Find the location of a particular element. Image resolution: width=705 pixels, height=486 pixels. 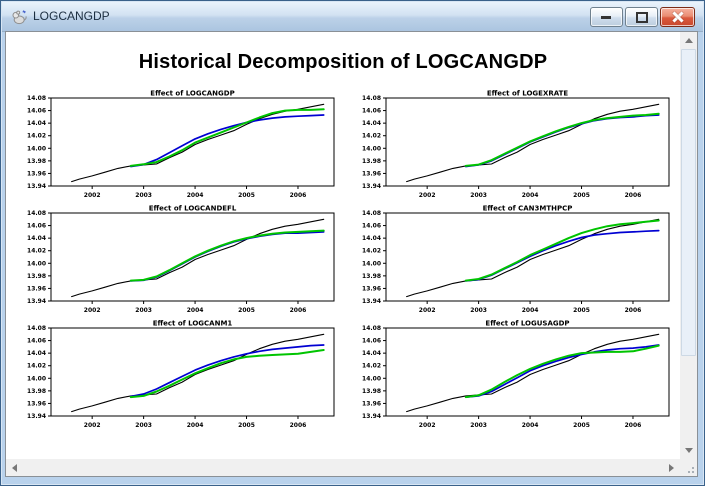

svg-text: Effect of LOGEXRATE is located at coordinates (528, 94).